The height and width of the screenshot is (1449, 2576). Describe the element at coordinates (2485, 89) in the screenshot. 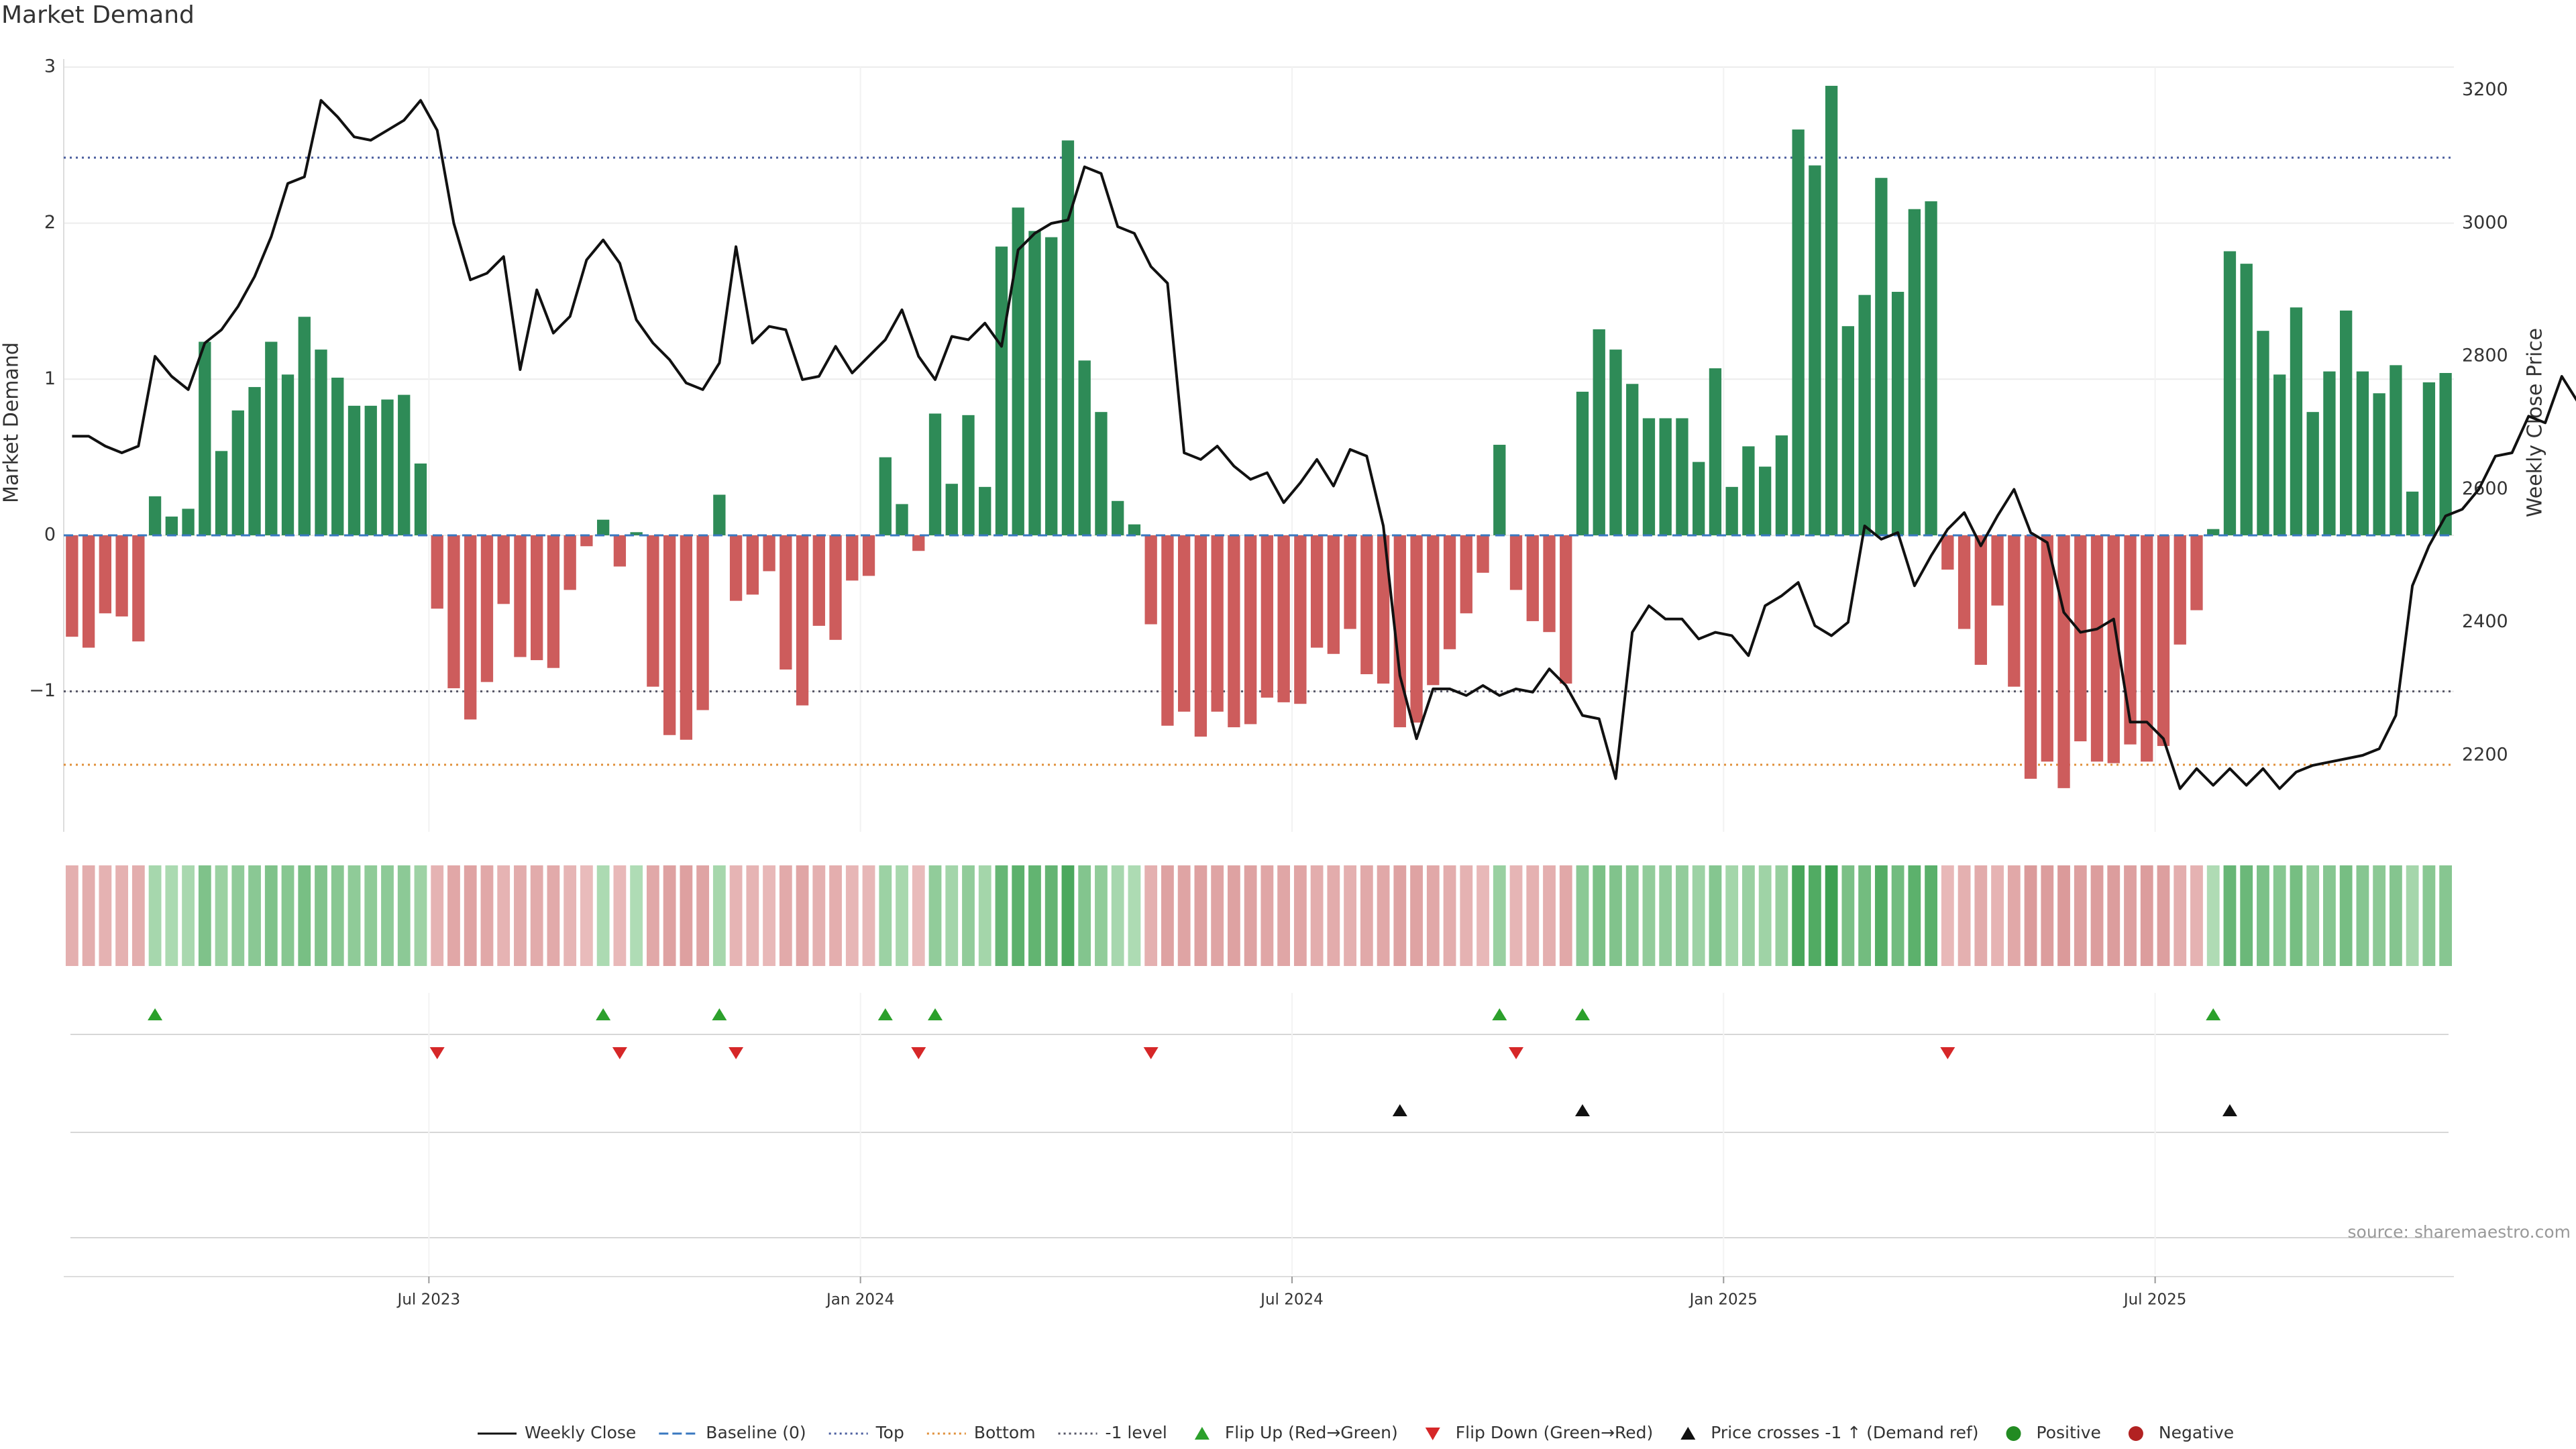

I see `y2-tick-label: 3200` at that location.